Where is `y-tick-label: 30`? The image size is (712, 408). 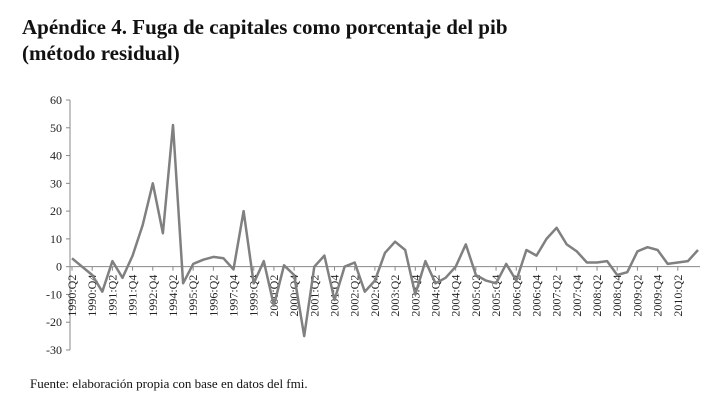
y-tick-label: 30 is located at coordinates (56, 183).